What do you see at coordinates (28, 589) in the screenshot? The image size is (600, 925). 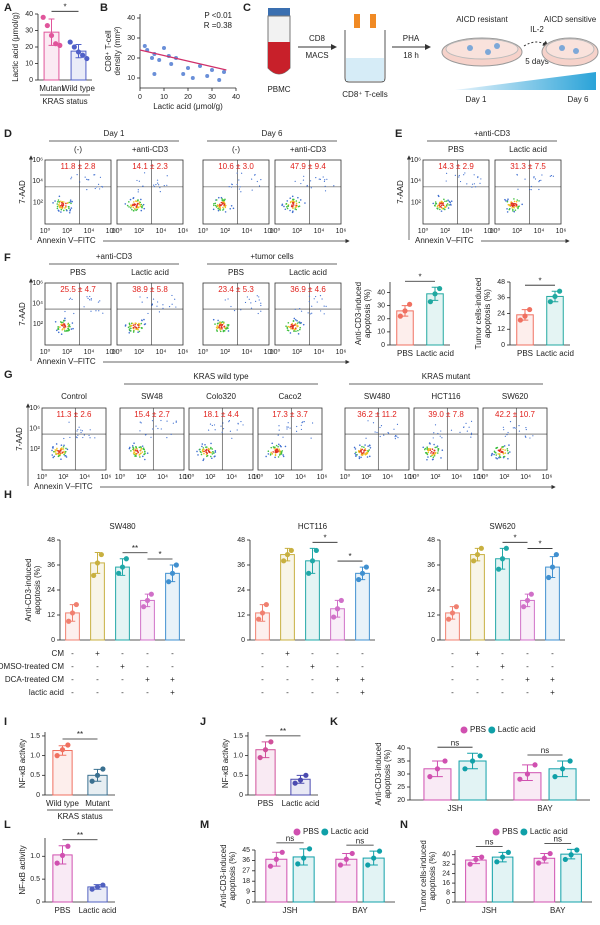 I see `y-axis-label: Anti-CD3-induced` at bounding box center [28, 589].